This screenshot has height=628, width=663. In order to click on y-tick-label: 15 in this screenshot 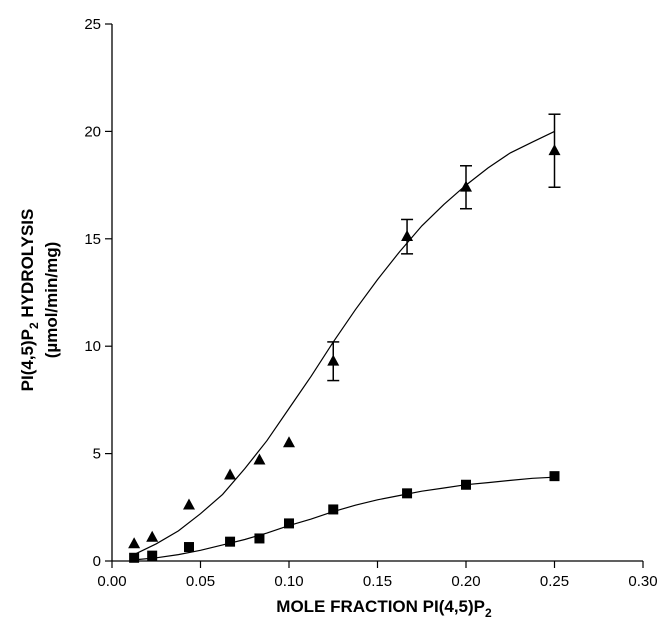, I will do `click(92, 239)`.